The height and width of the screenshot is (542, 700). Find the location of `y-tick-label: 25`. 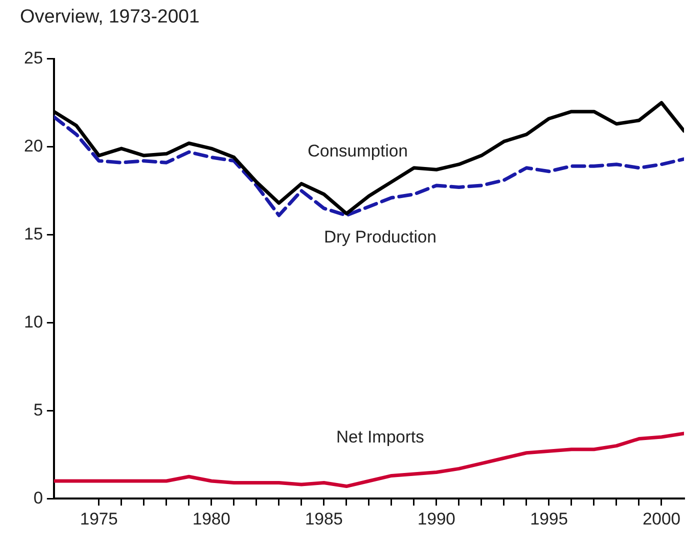

y-tick-label: 25 is located at coordinates (33, 58).